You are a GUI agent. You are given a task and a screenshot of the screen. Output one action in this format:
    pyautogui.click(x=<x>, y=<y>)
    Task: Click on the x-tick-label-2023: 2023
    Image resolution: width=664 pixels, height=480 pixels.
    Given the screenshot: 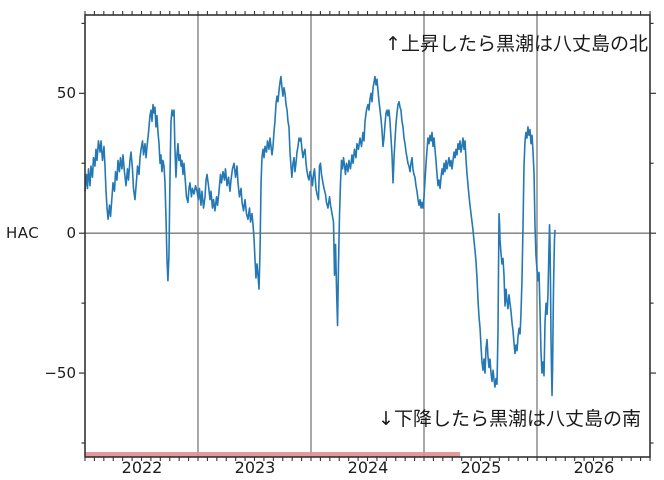 What is the action you would take?
    pyautogui.click(x=255, y=467)
    